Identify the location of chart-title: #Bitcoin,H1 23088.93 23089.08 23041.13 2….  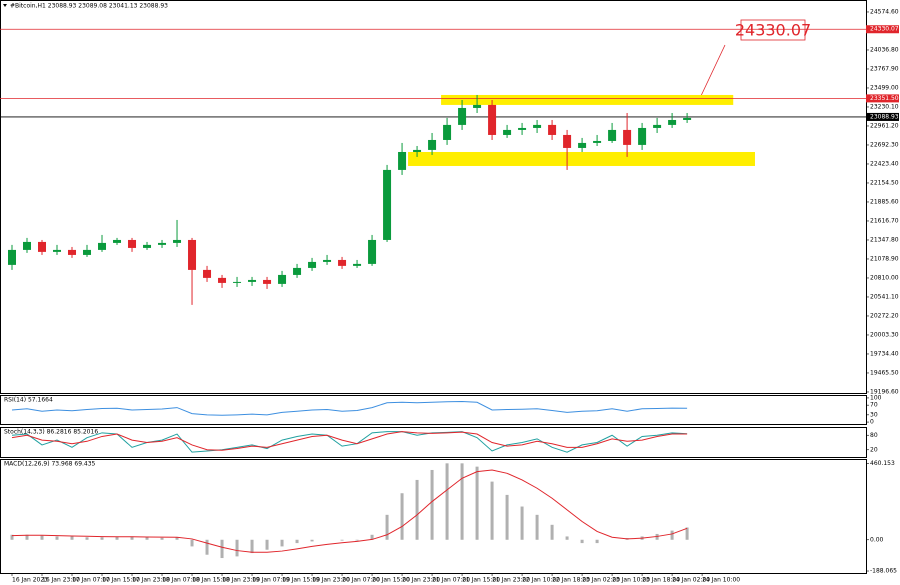
(89, 6).